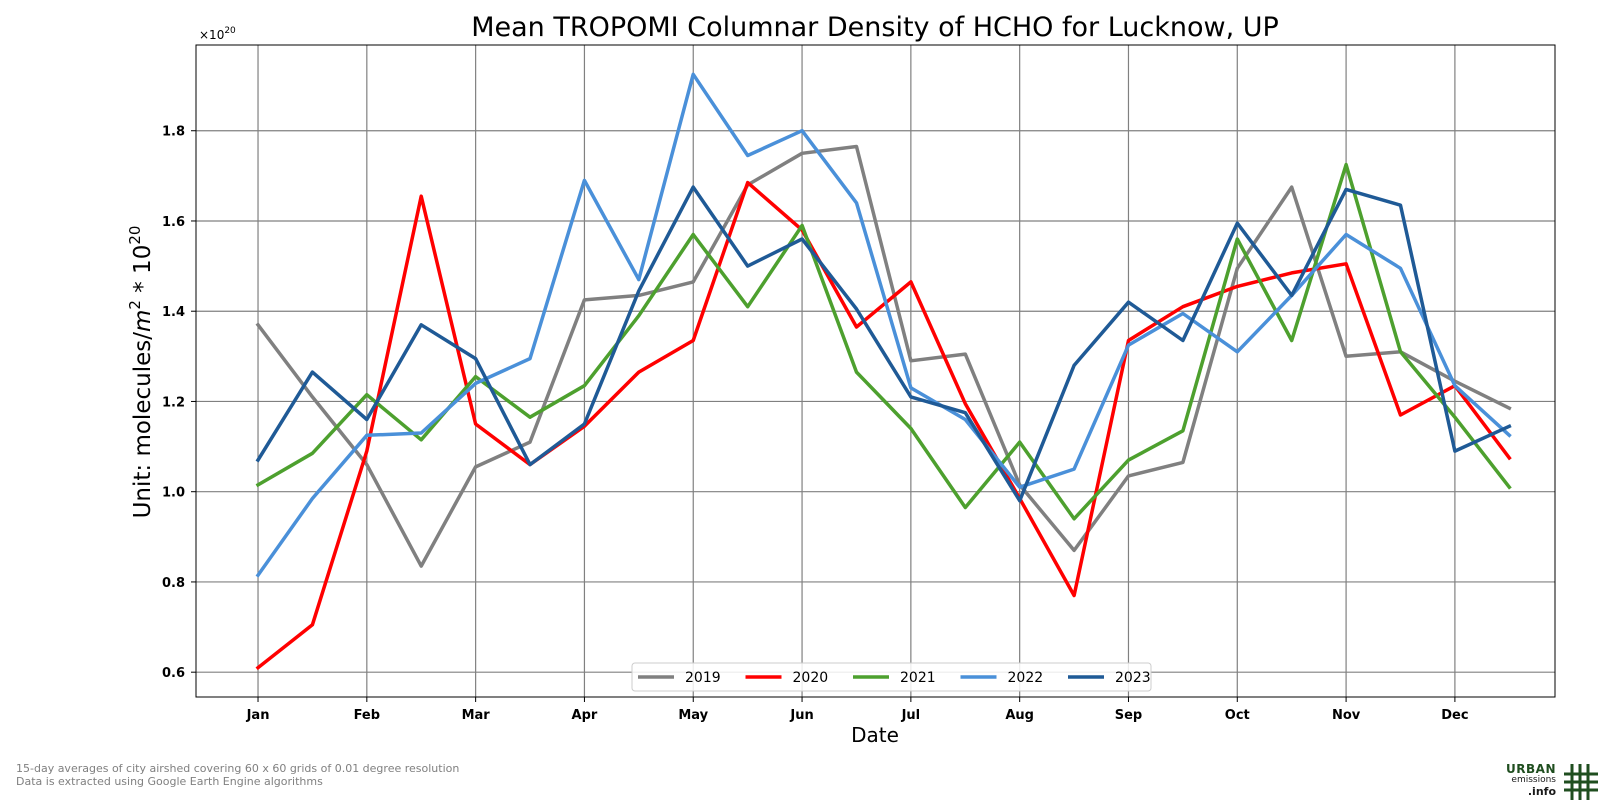 Image resolution: width=1600 pixels, height=800 pixels. What do you see at coordinates (173, 132) in the screenshot?
I see `y-tick-label: 1.8` at bounding box center [173, 132].